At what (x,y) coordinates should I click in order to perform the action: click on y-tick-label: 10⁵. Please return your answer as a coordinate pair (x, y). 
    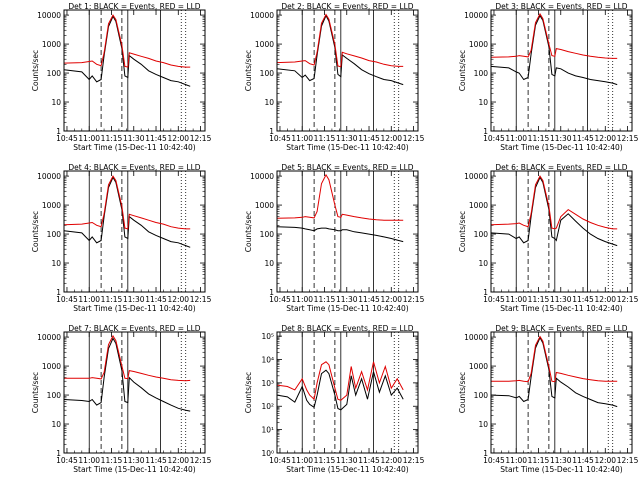
    Looking at the image, I should click on (267, 336).